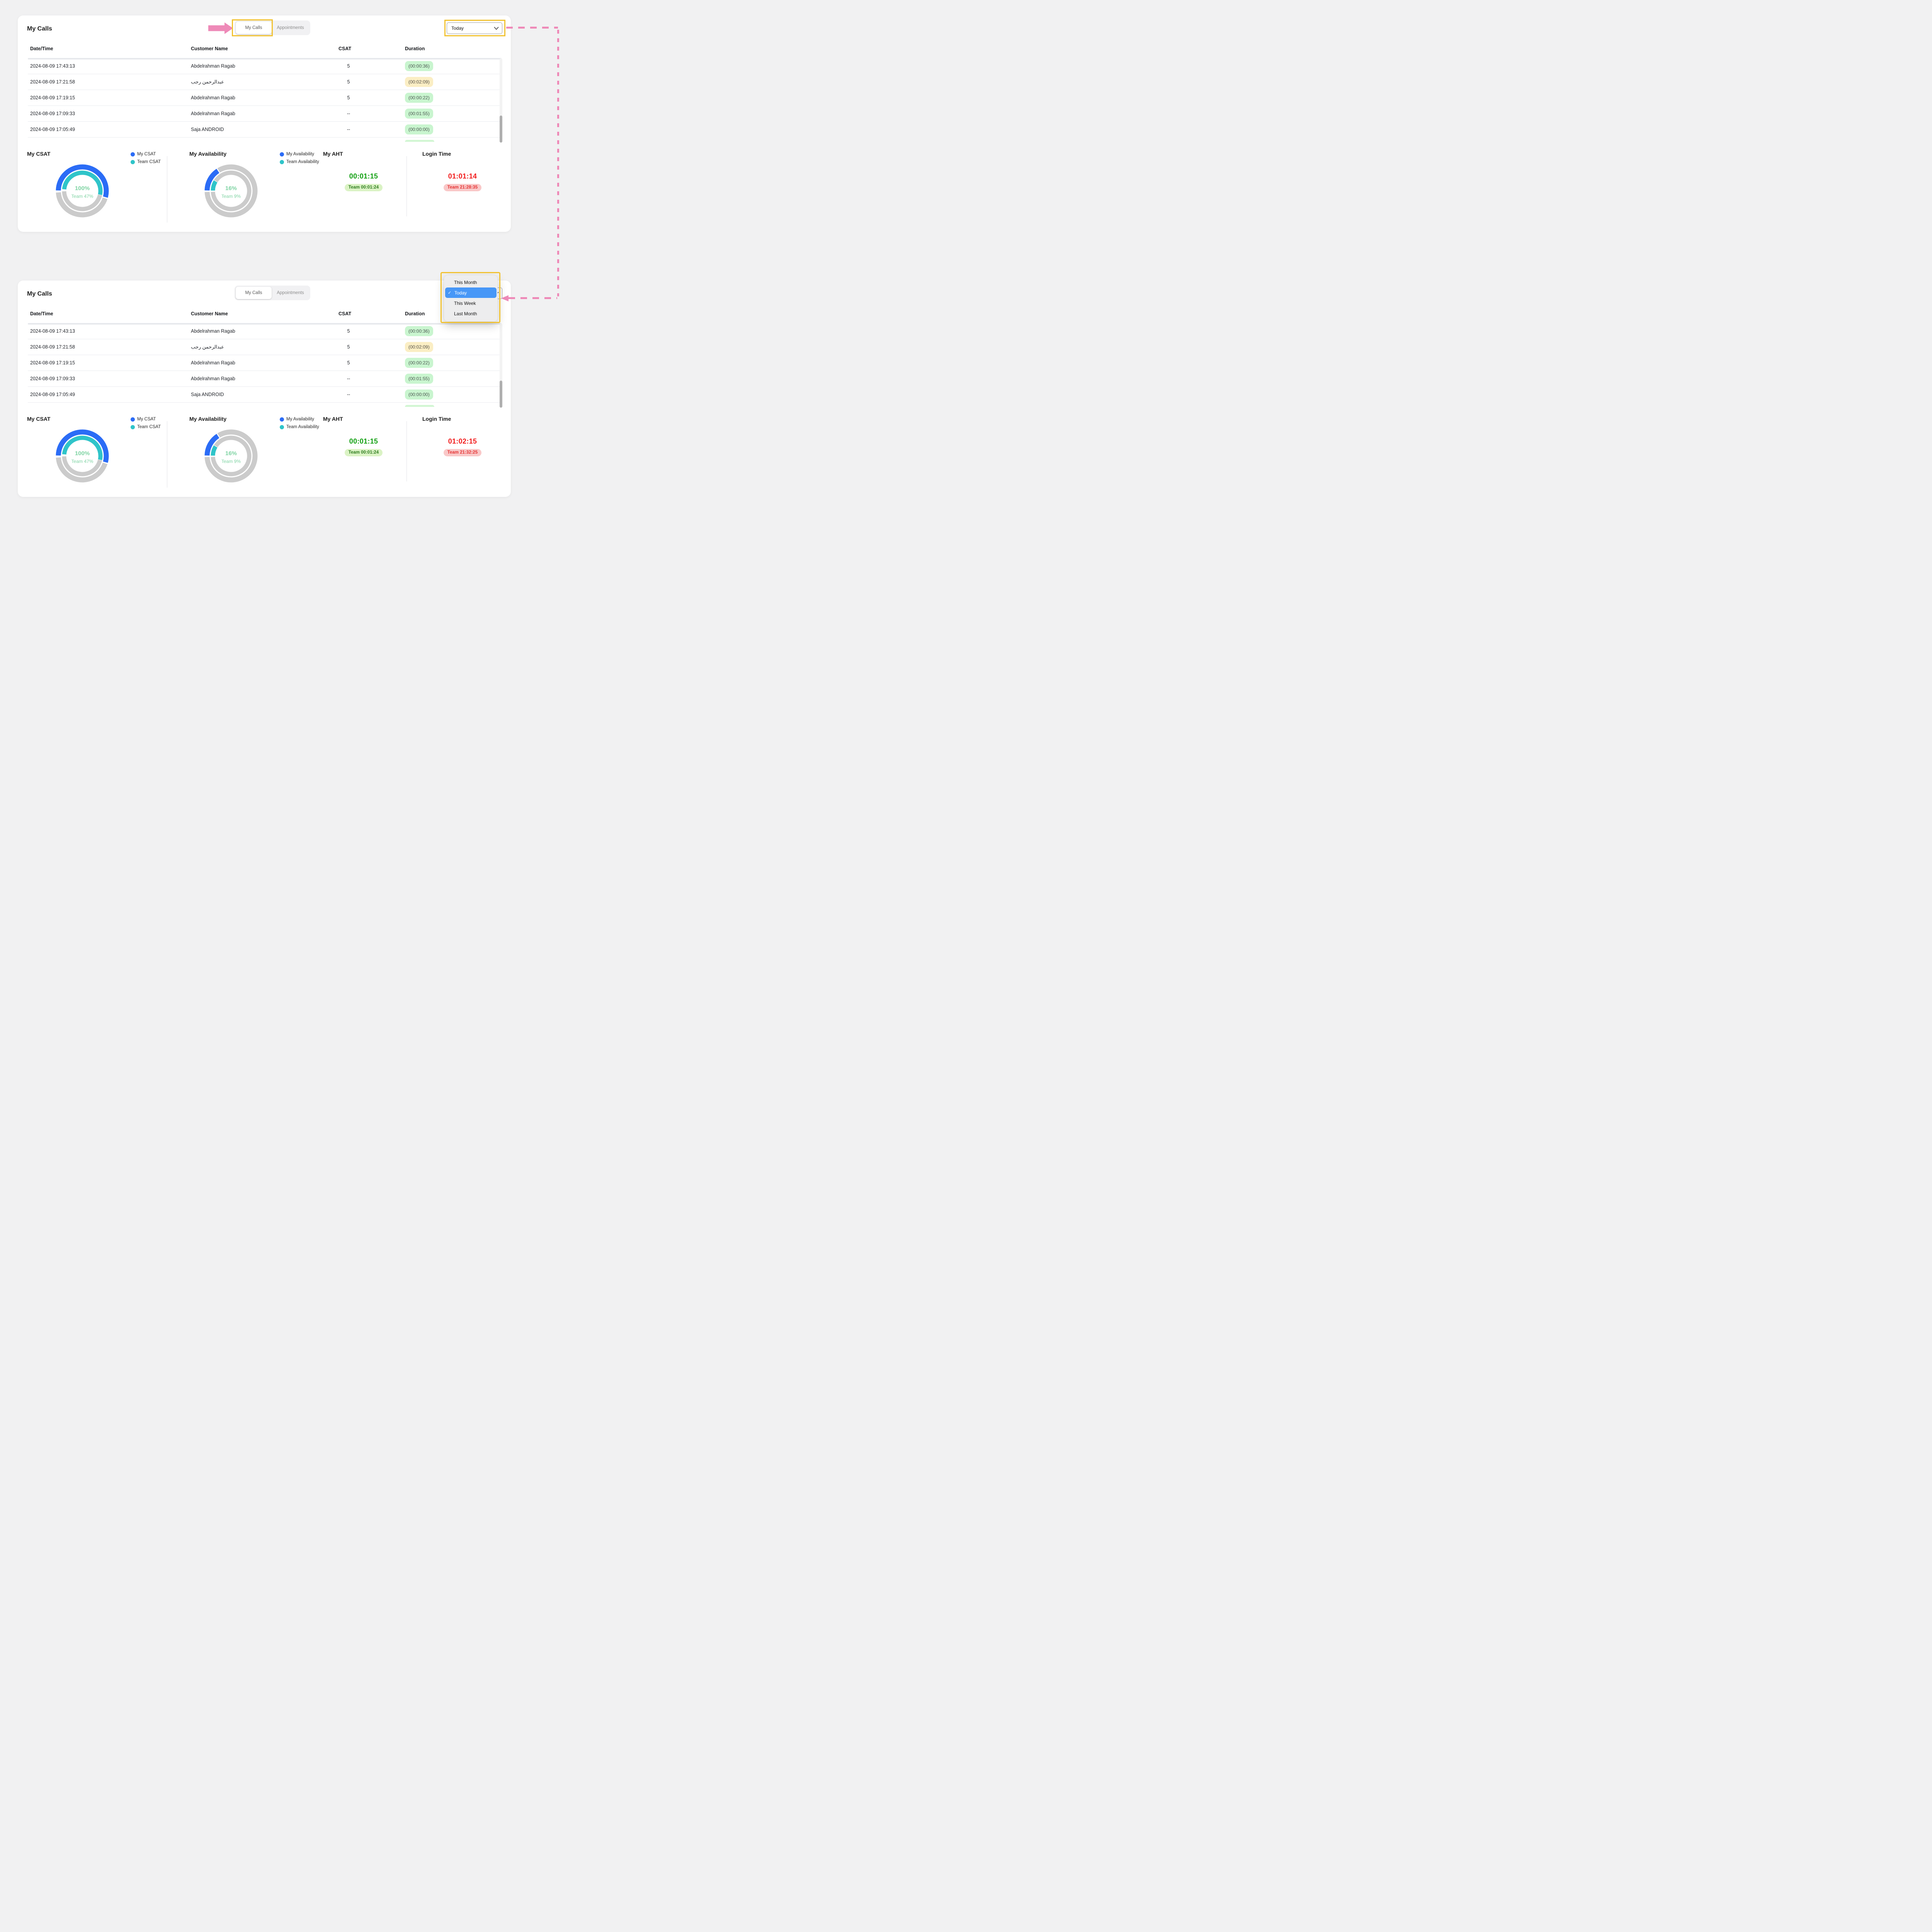 This screenshot has width=1932, height=1932. I want to click on date-filter-select: Today, so click(475, 28).